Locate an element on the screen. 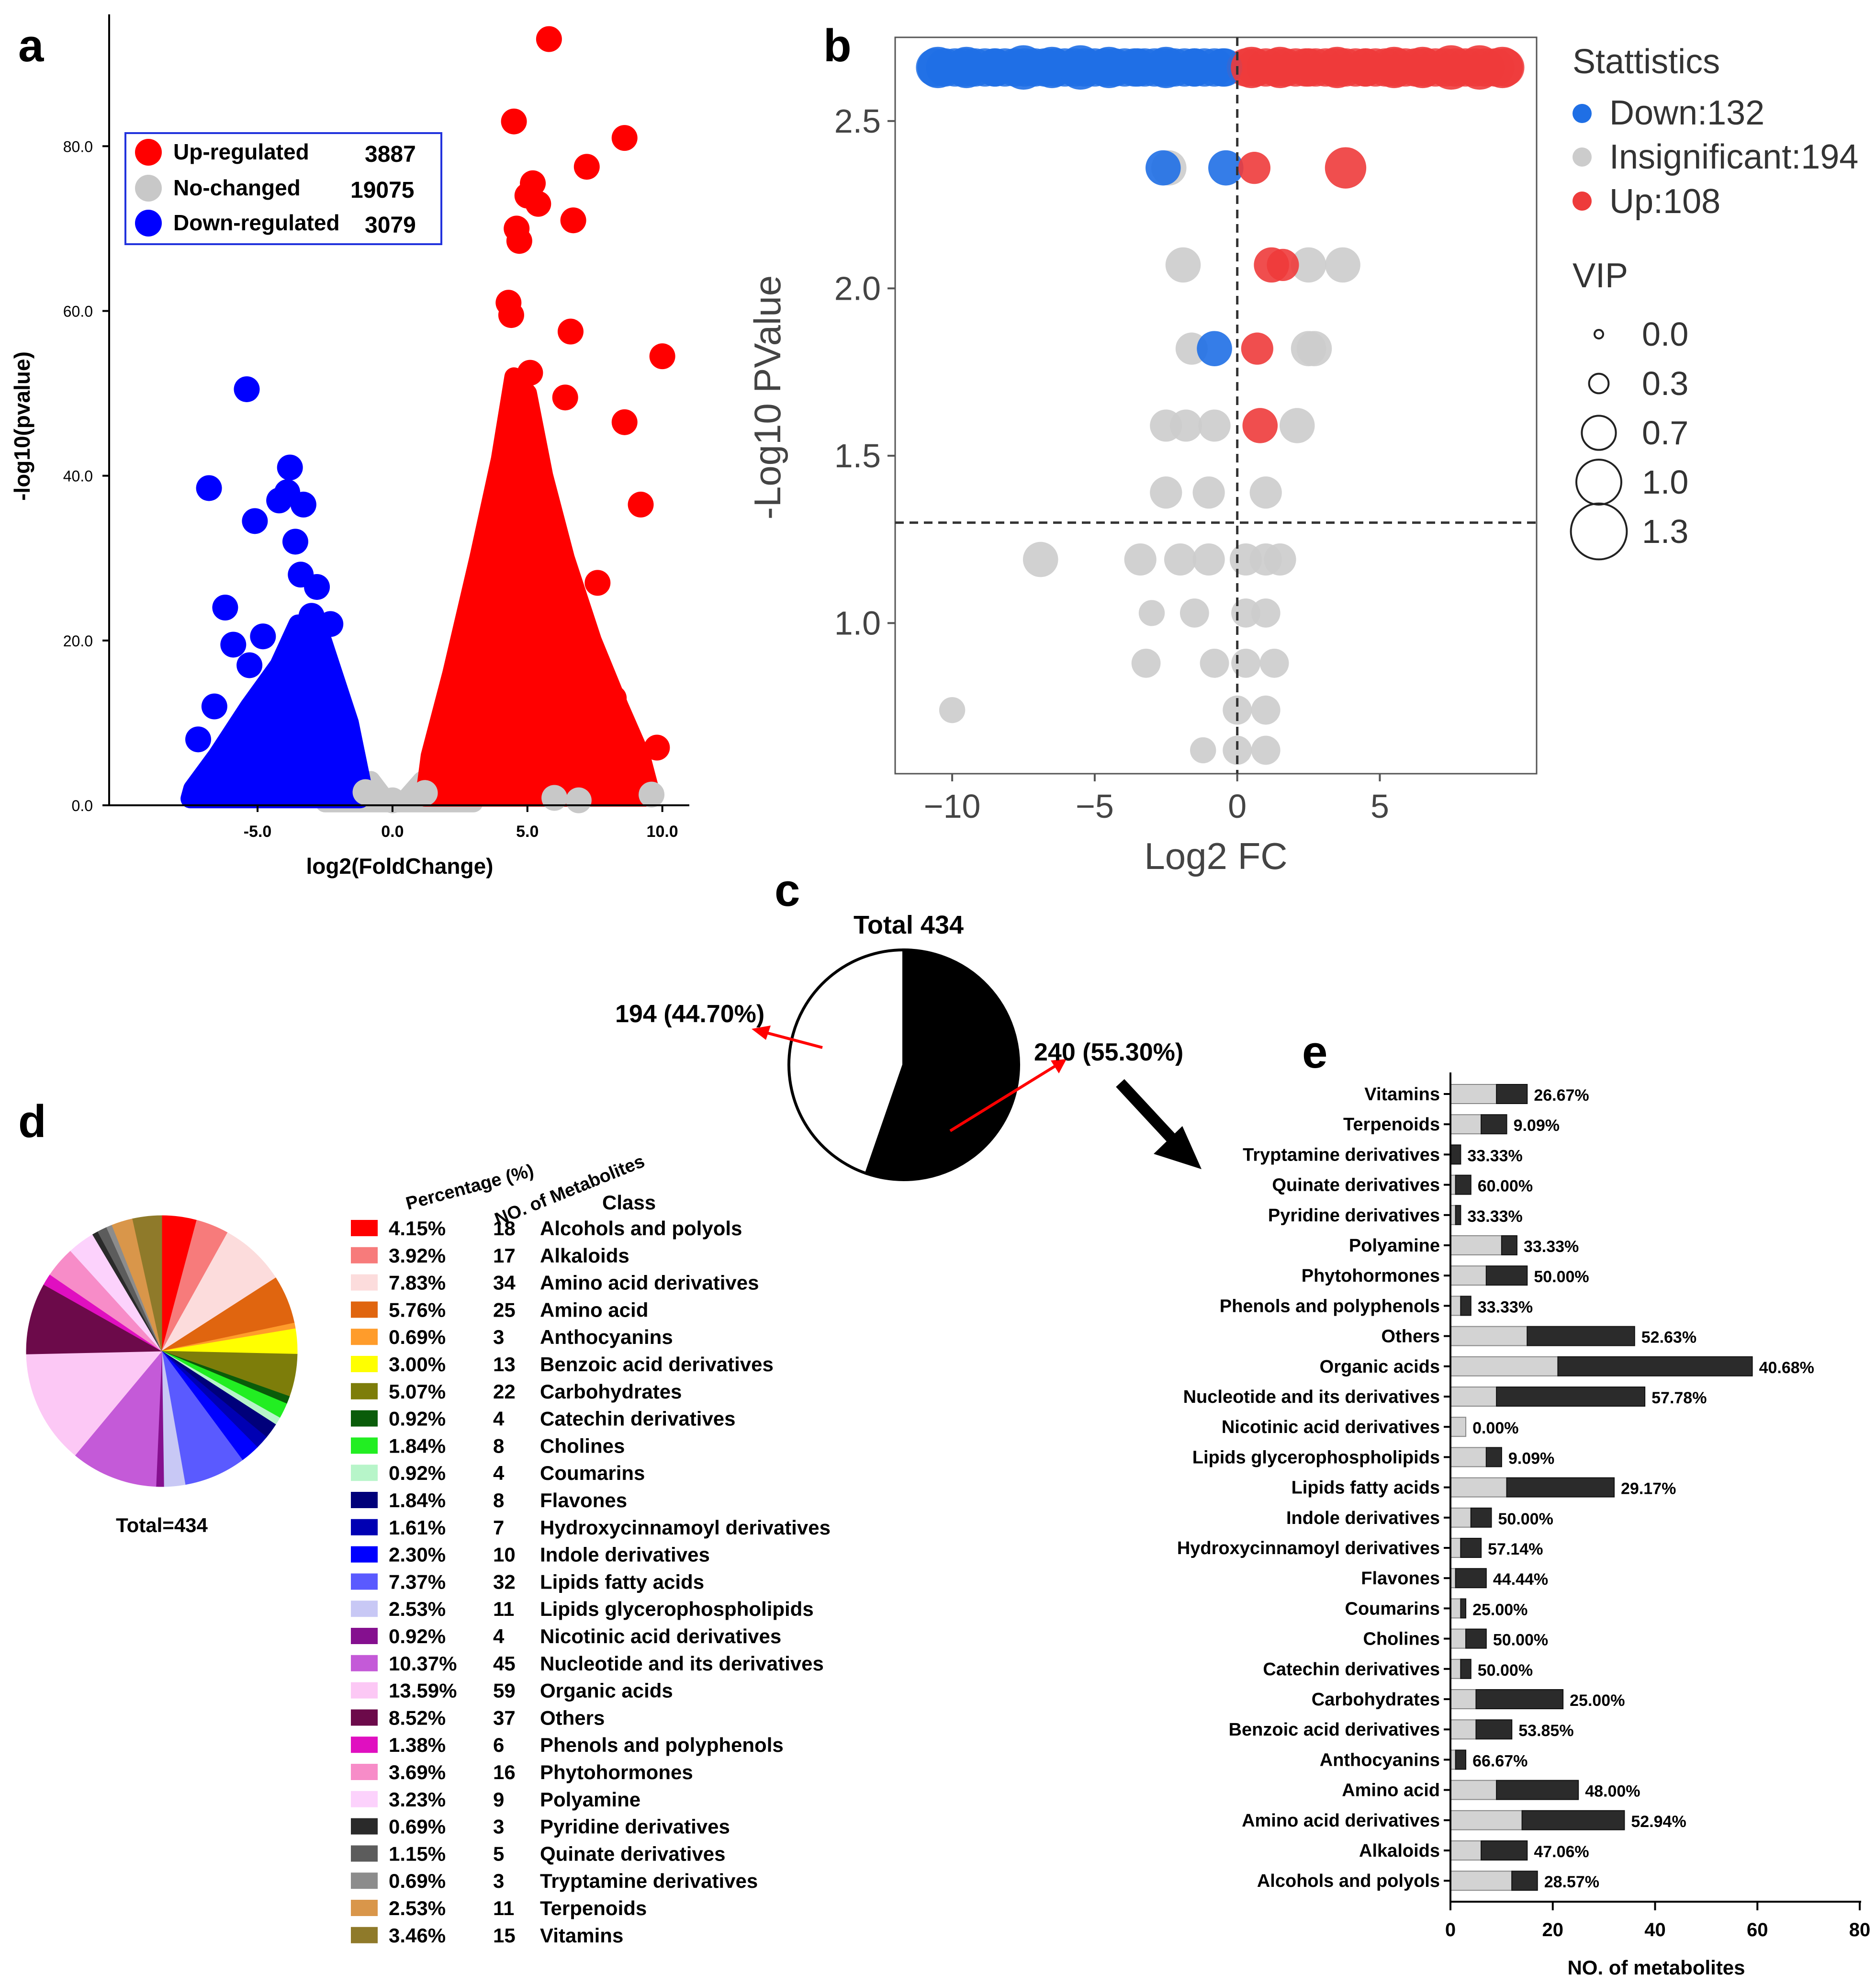 Image resolution: width=1876 pixels, height=1985 pixels. d-legend-percentage-17: 13.59% is located at coordinates (423, 1691).